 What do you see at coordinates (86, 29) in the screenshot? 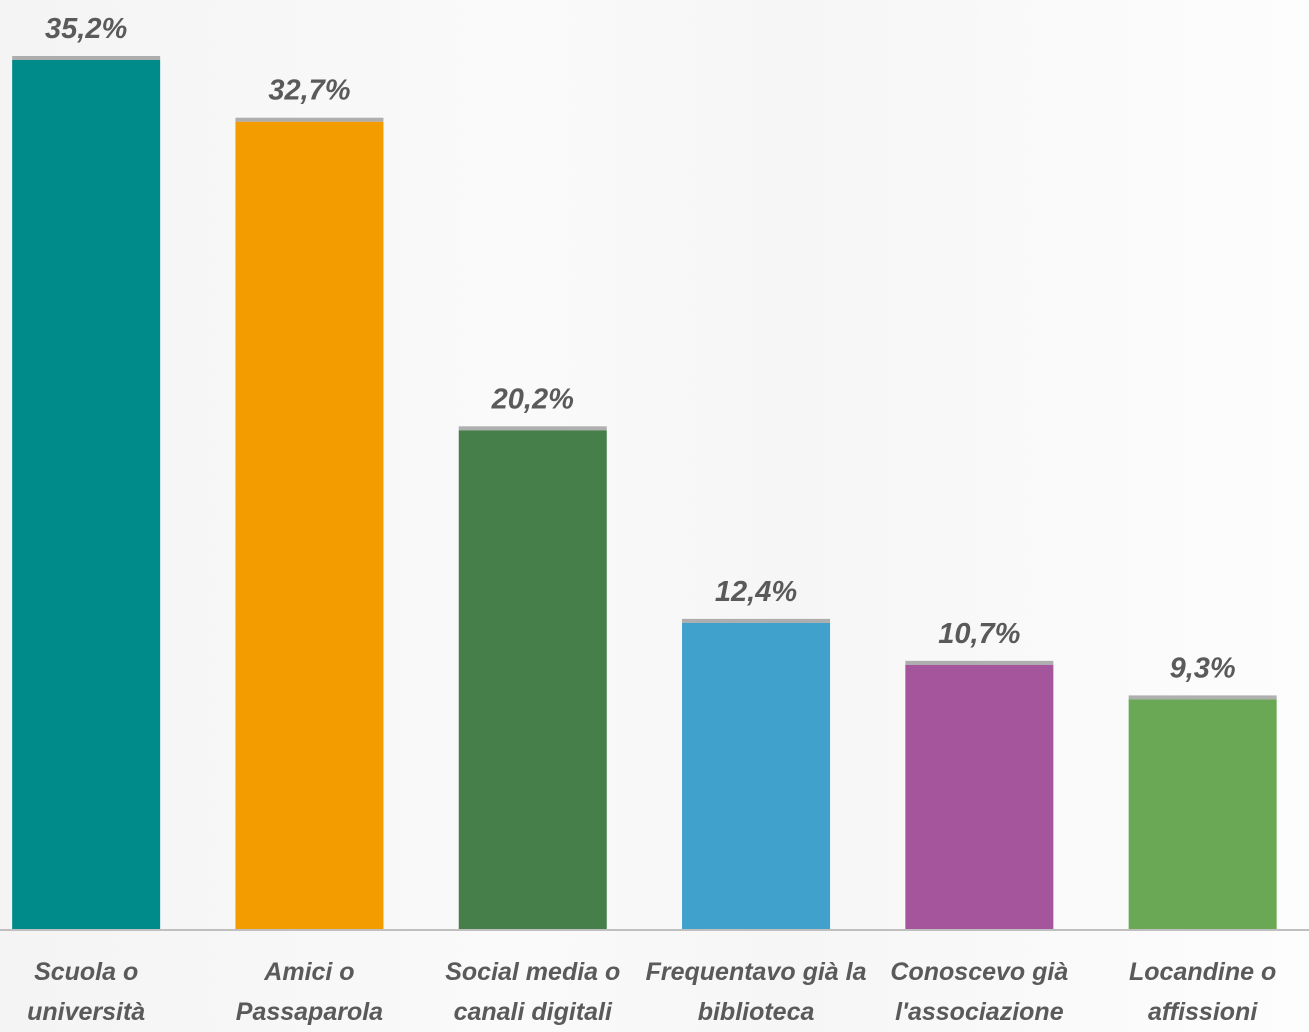
I see `value-label: 35,2%` at bounding box center [86, 29].